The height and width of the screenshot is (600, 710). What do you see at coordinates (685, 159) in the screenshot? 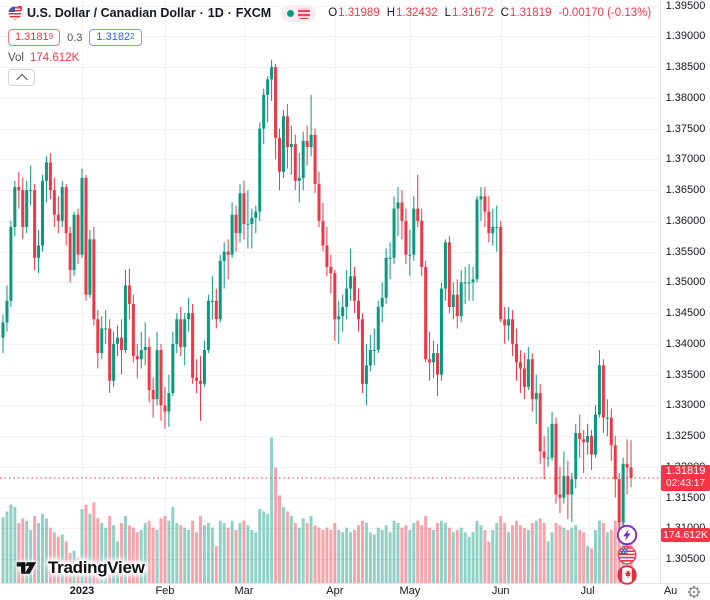
I see `price-tick-label: 1.37000` at bounding box center [685, 159].